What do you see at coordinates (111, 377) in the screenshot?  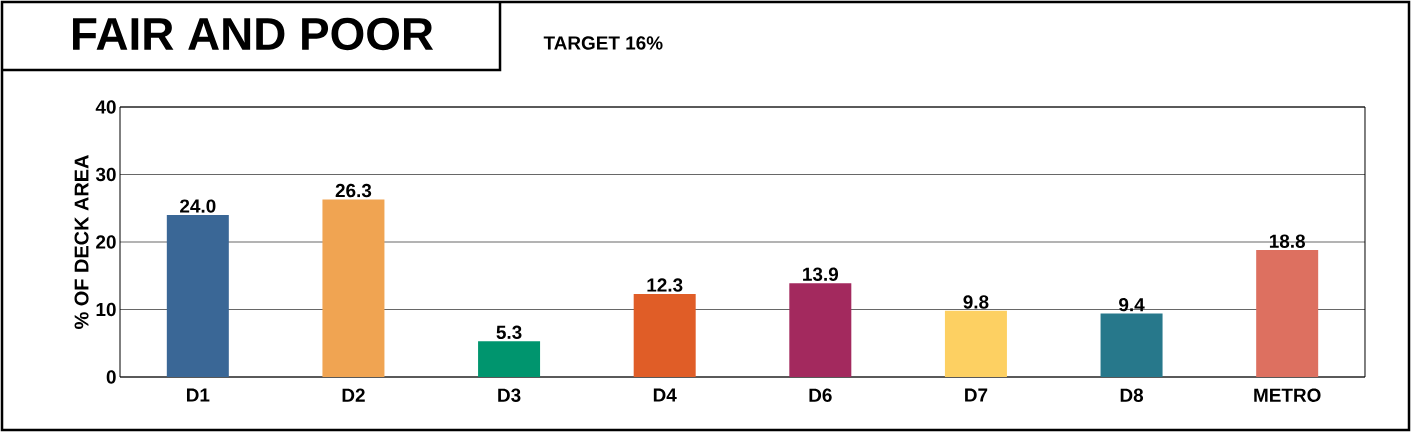 I see `y-tick-label: 0` at bounding box center [111, 377].